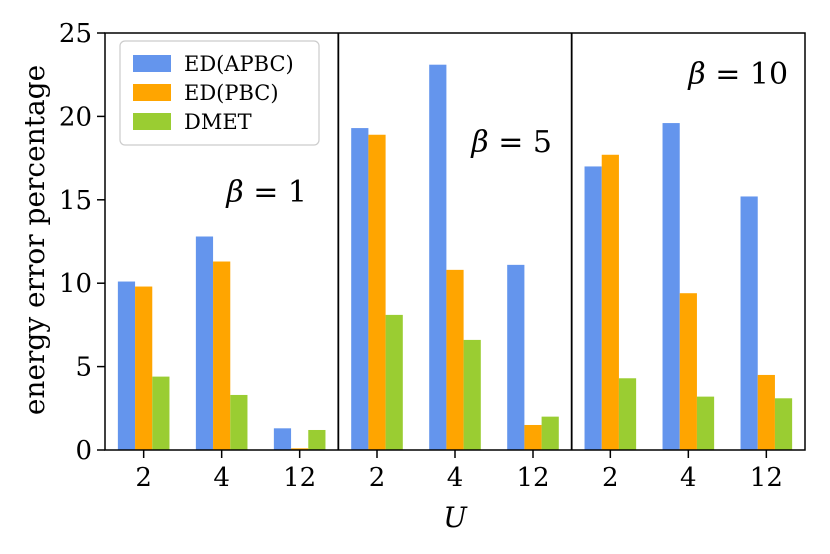 The image size is (830, 554). I want to click on bar-ed-apbc--panel1-u2, so click(126, 365).